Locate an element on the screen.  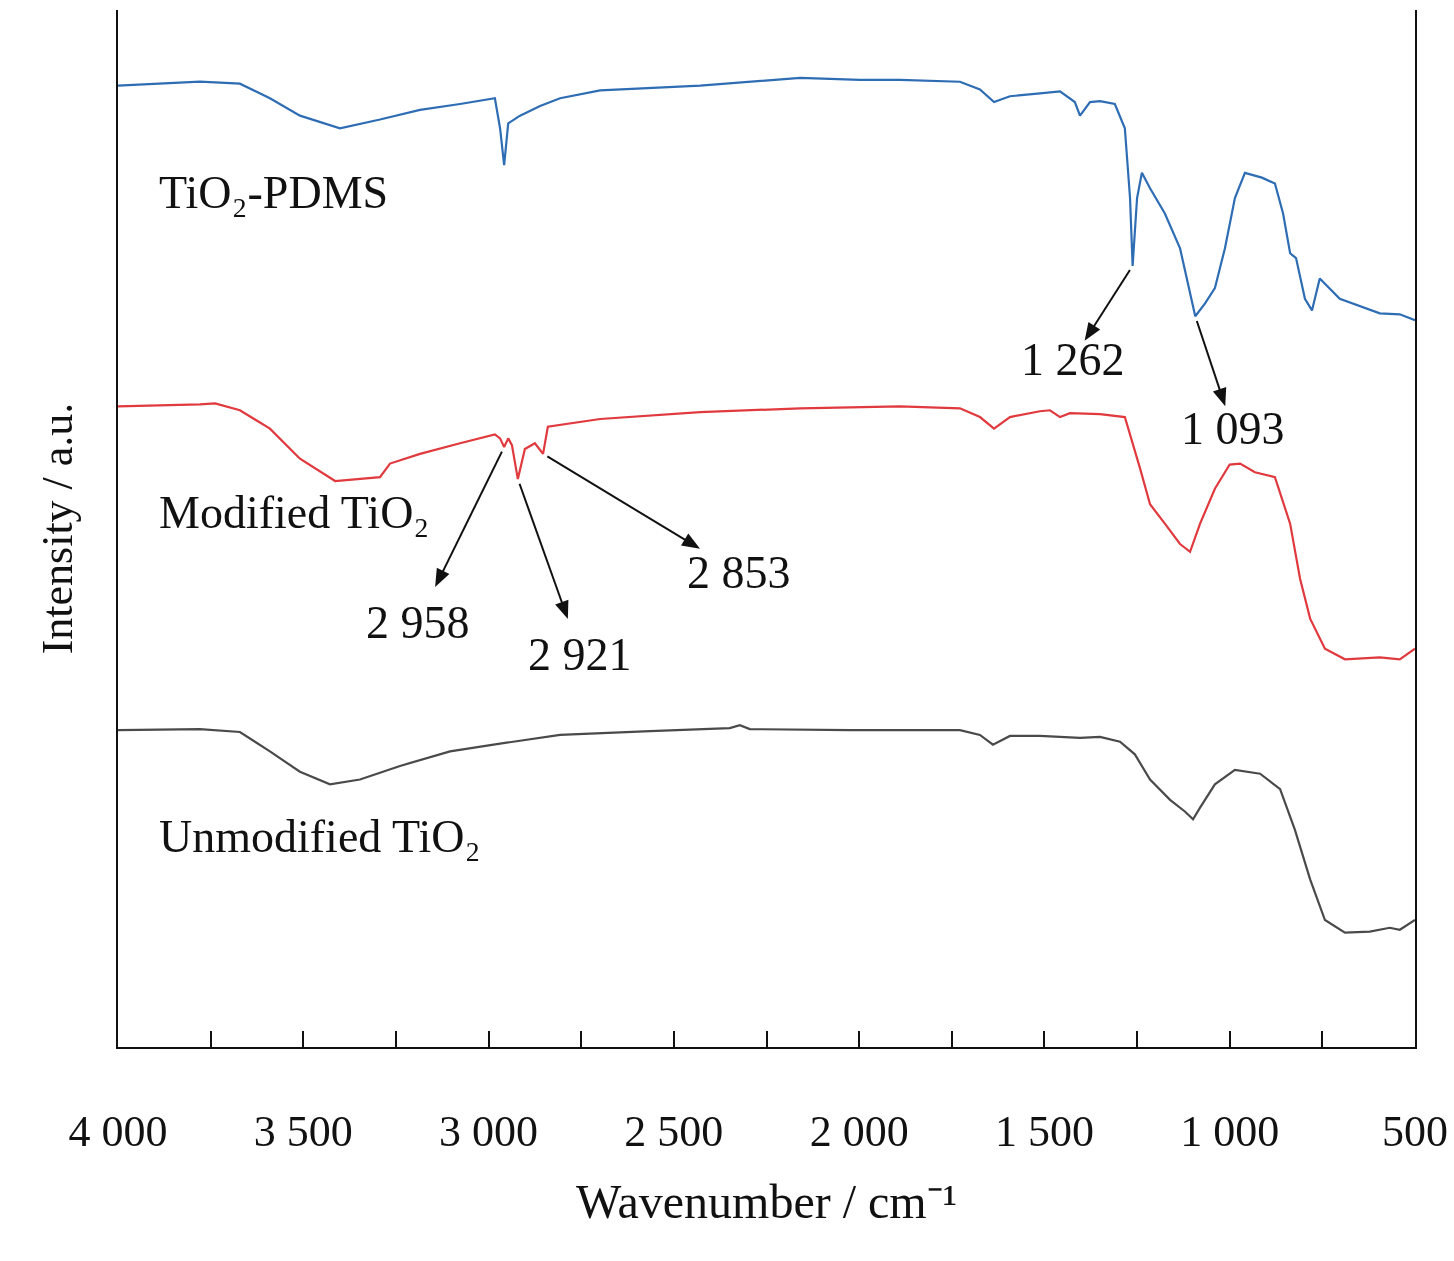
x-tick-label: 4 000 is located at coordinates (118, 1131).